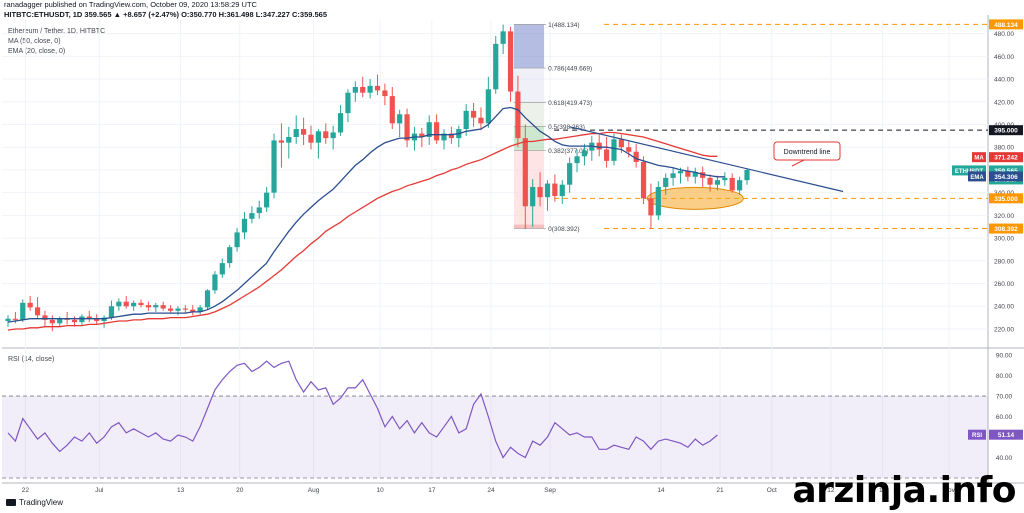 This screenshot has height=513, width=1024. What do you see at coordinates (1006, 228) in the screenshot?
I see `level-tag` at bounding box center [1006, 228].